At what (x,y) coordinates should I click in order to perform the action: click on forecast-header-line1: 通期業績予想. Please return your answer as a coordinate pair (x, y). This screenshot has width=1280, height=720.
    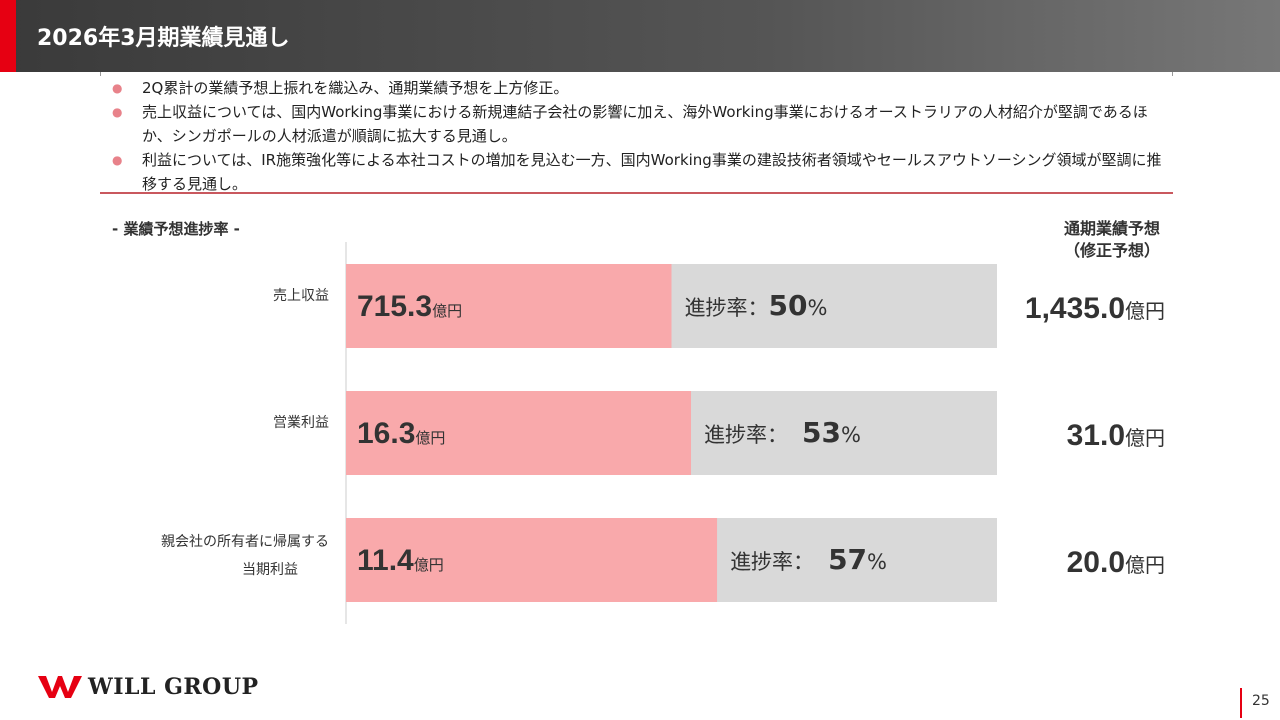
    Looking at the image, I should click on (1111, 228).